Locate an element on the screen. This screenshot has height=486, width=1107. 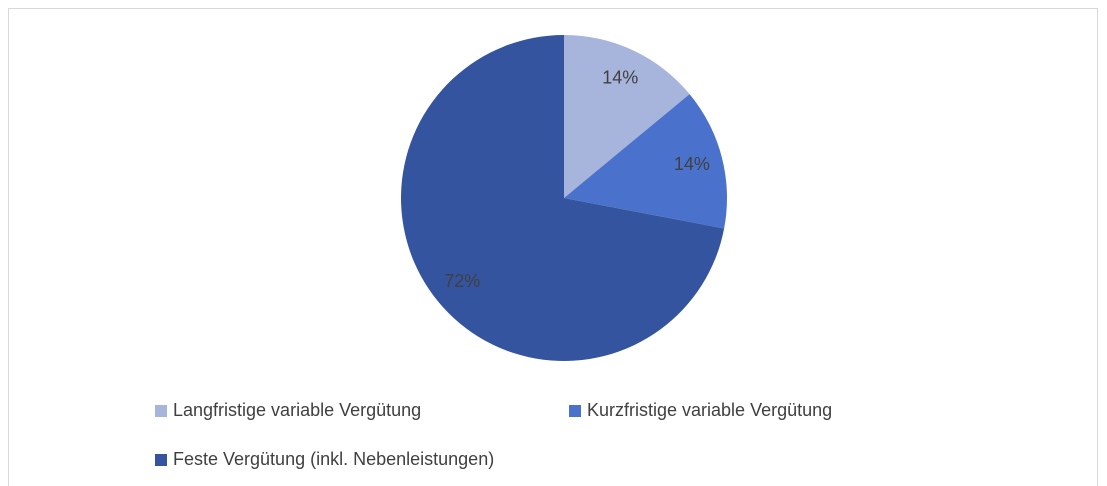
legend-label: Kurzfristige variable Vergütung is located at coordinates (709, 410).